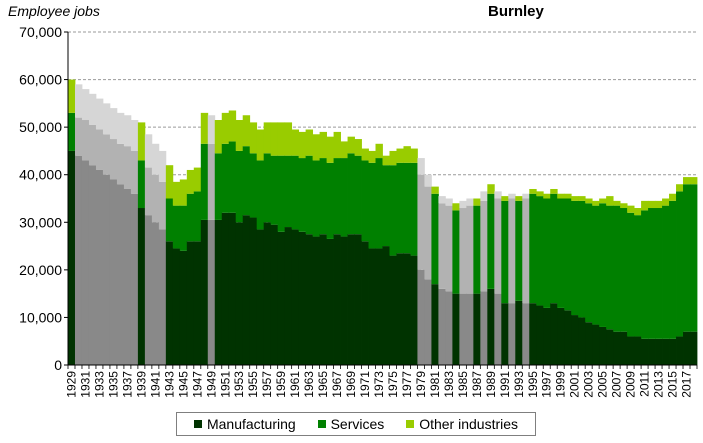  Describe the element at coordinates (505, 384) in the screenshot. I see `x-tick-label: 1991` at that location.